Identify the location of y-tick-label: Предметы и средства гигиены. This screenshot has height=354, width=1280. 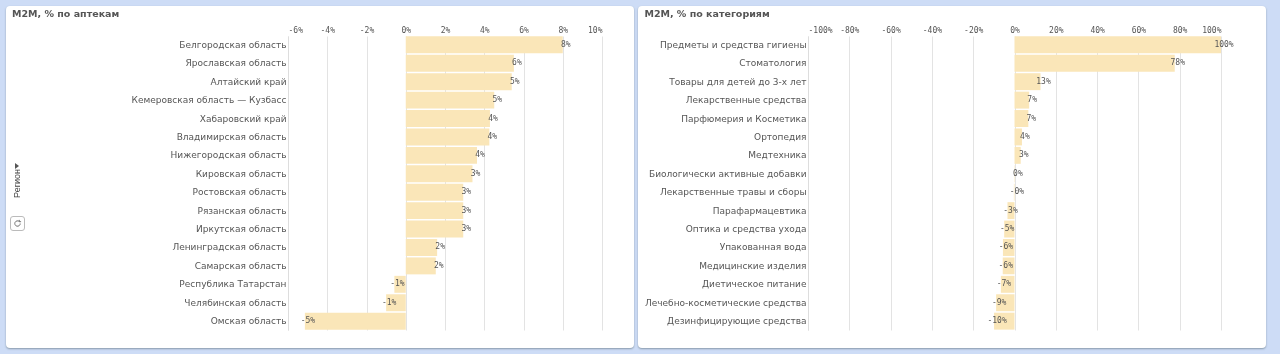
(733, 44).